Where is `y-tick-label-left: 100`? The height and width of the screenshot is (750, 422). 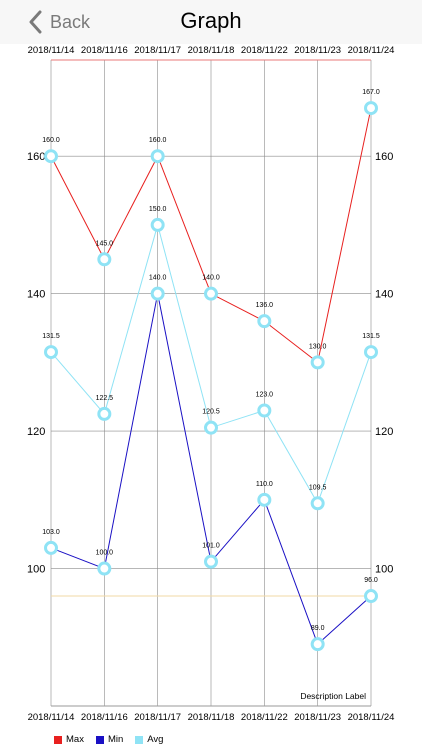 y-tick-label-left: 100 is located at coordinates (36, 570).